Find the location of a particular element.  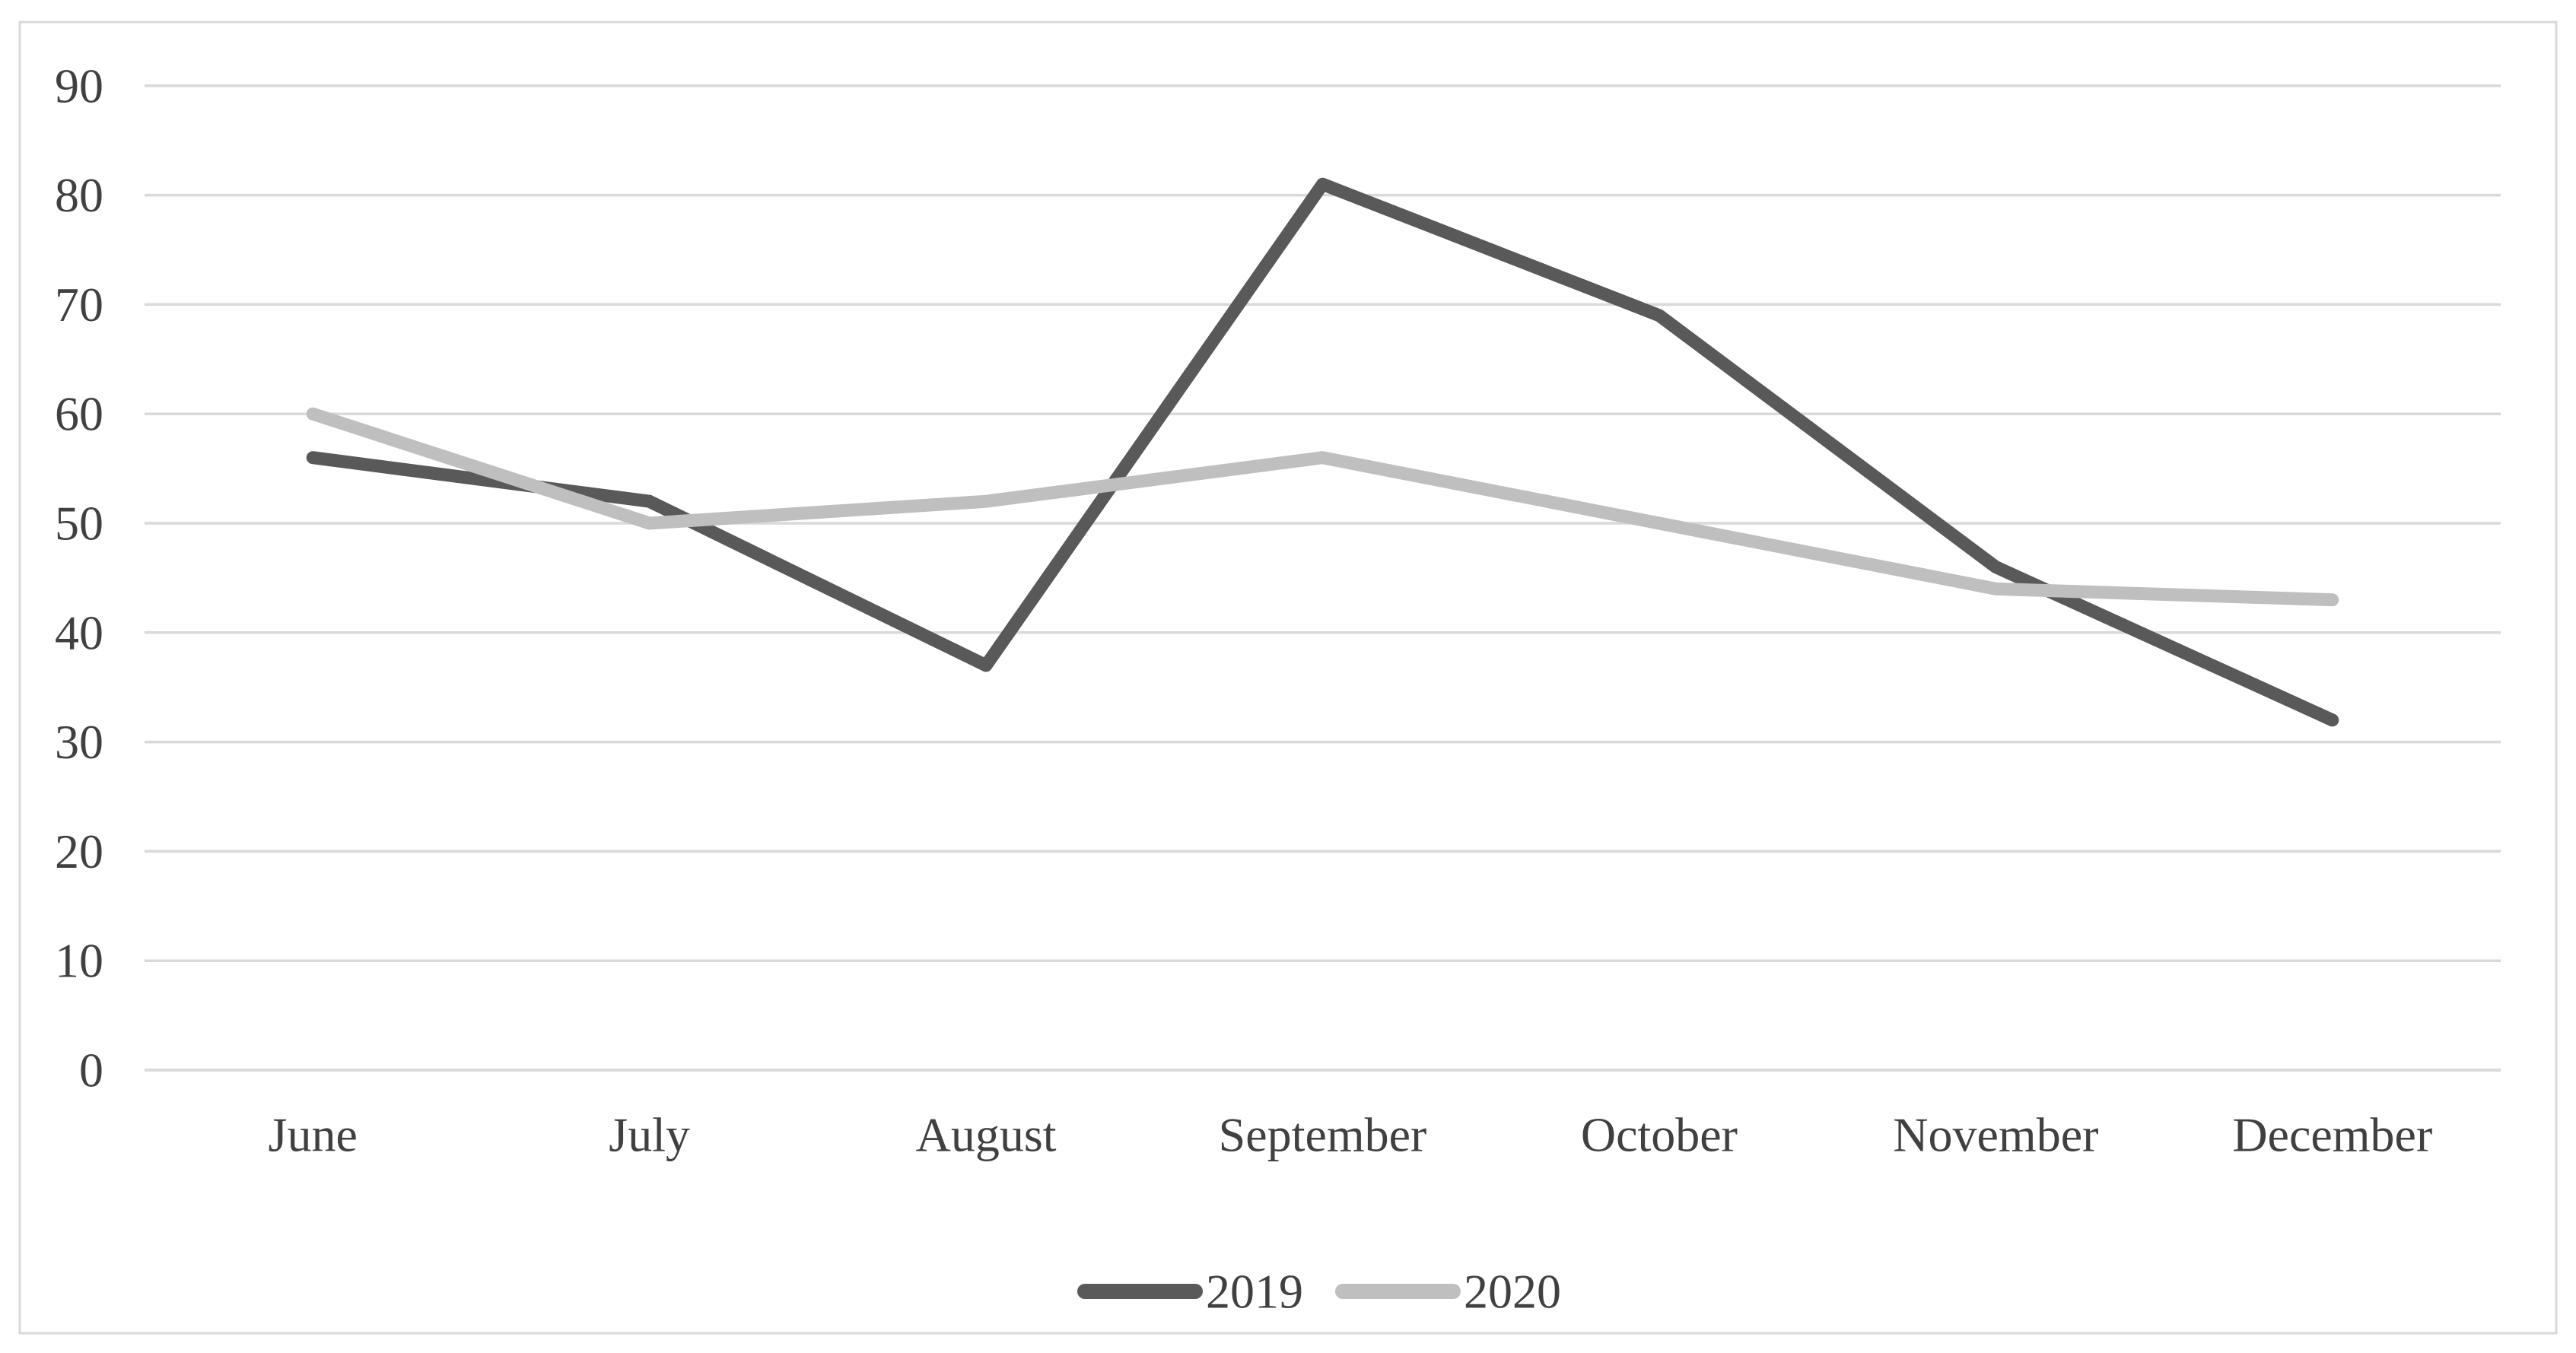

y-axis-tick-label: 0 is located at coordinates (91, 1070).